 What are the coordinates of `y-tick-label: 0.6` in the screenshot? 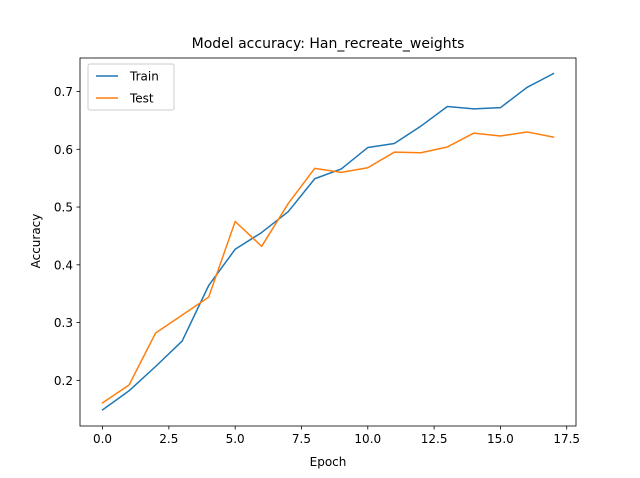 It's located at (63, 150).